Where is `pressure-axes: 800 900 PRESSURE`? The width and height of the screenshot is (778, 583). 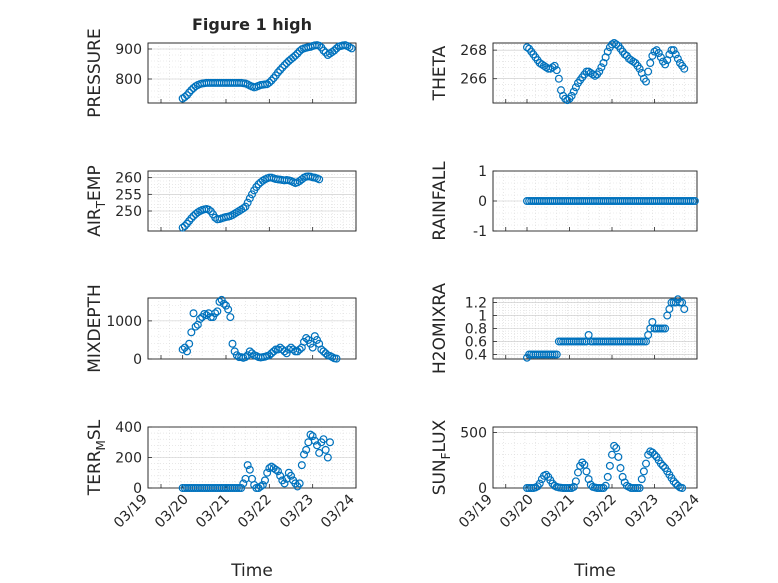
pressure-axes: 800 900 PRESSURE is located at coordinates (221, 73).